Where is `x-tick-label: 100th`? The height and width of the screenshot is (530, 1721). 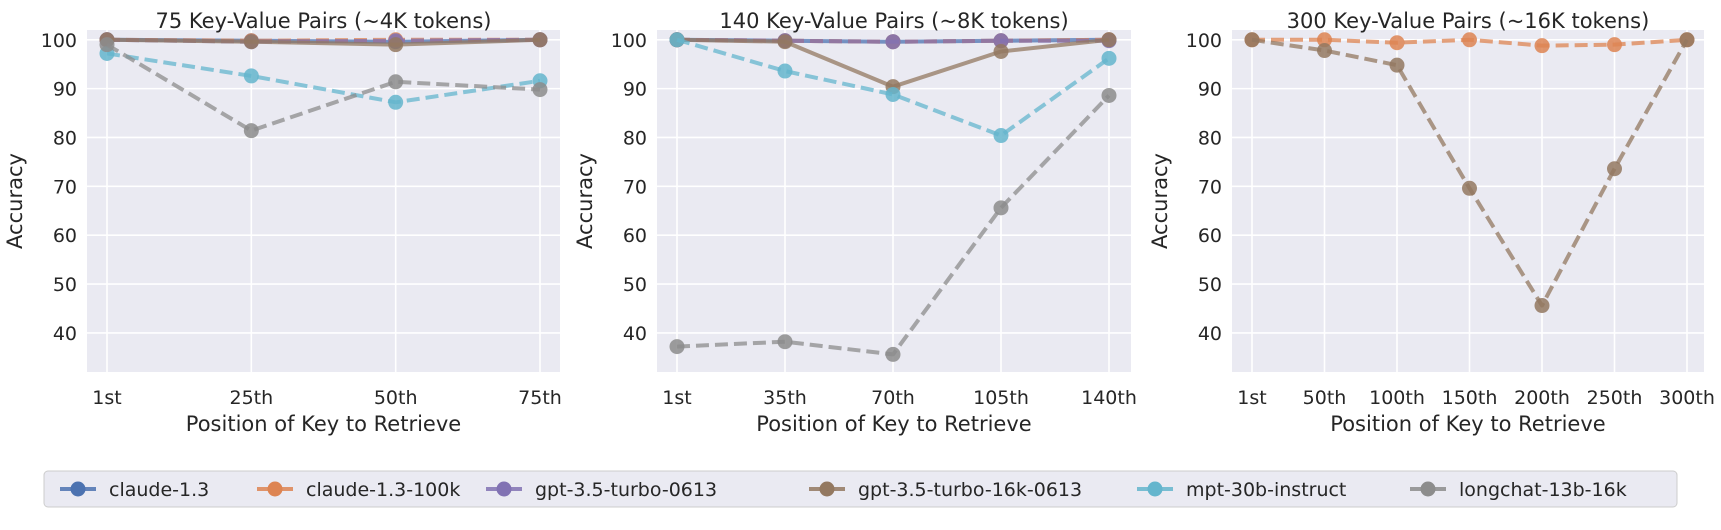 x-tick-label: 100th is located at coordinates (1397, 398).